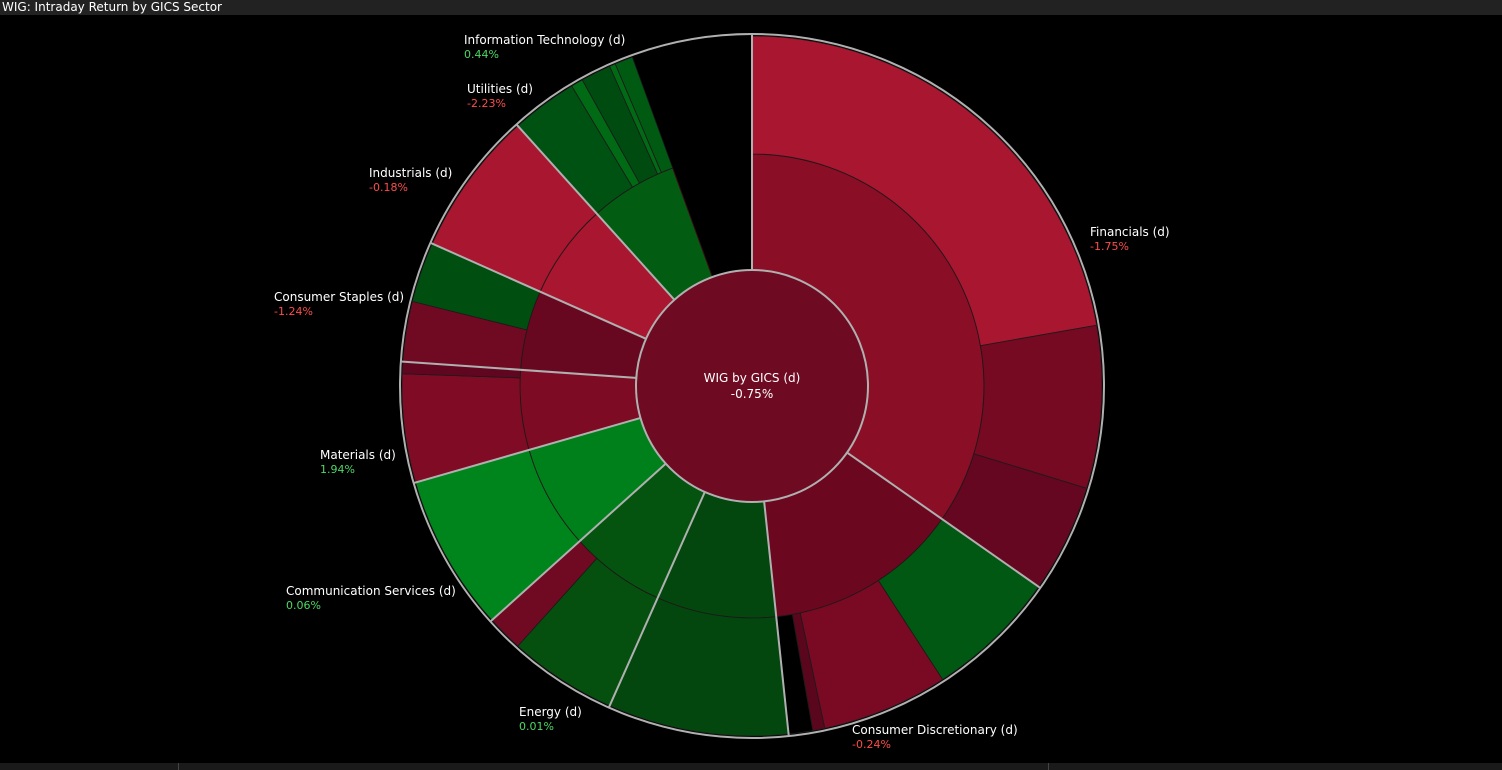 Image resolution: width=1502 pixels, height=770 pixels. What do you see at coordinates (486, 103) in the screenshot?
I see `sector-value-utilities: -2.23%` at bounding box center [486, 103].